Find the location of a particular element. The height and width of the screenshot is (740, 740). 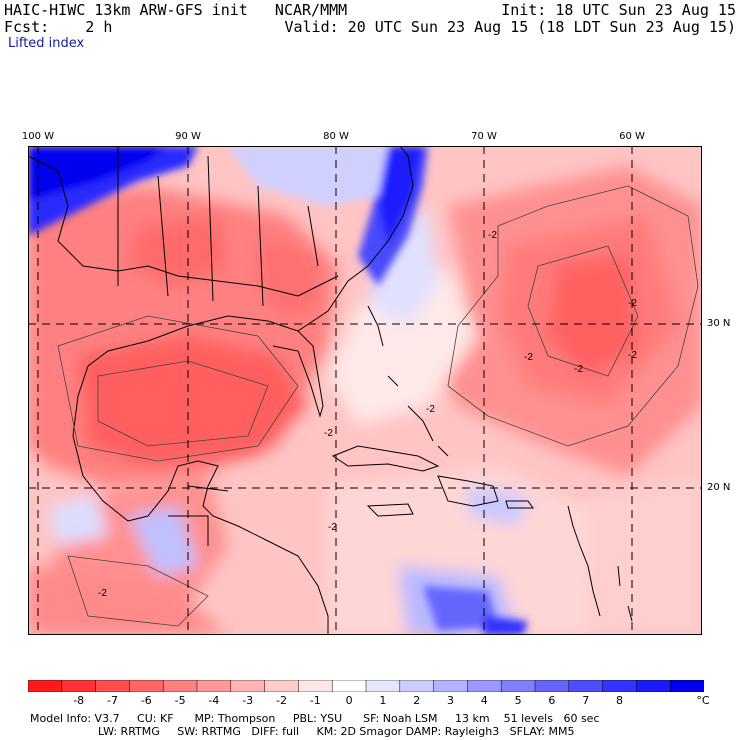

lat-label-30n: 30 N is located at coordinates (719, 323).